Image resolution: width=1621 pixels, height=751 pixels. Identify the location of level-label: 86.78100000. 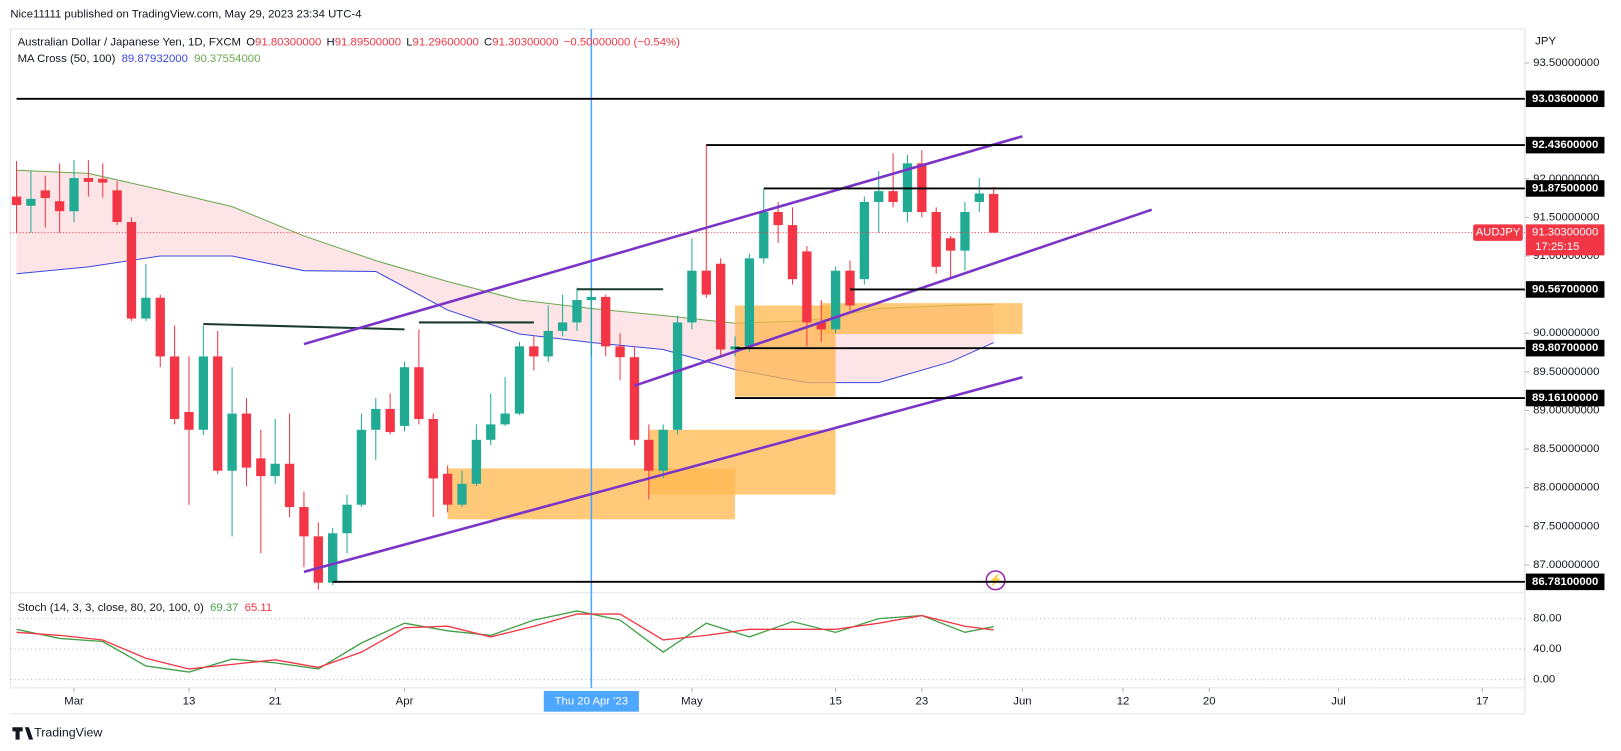
(1565, 582).